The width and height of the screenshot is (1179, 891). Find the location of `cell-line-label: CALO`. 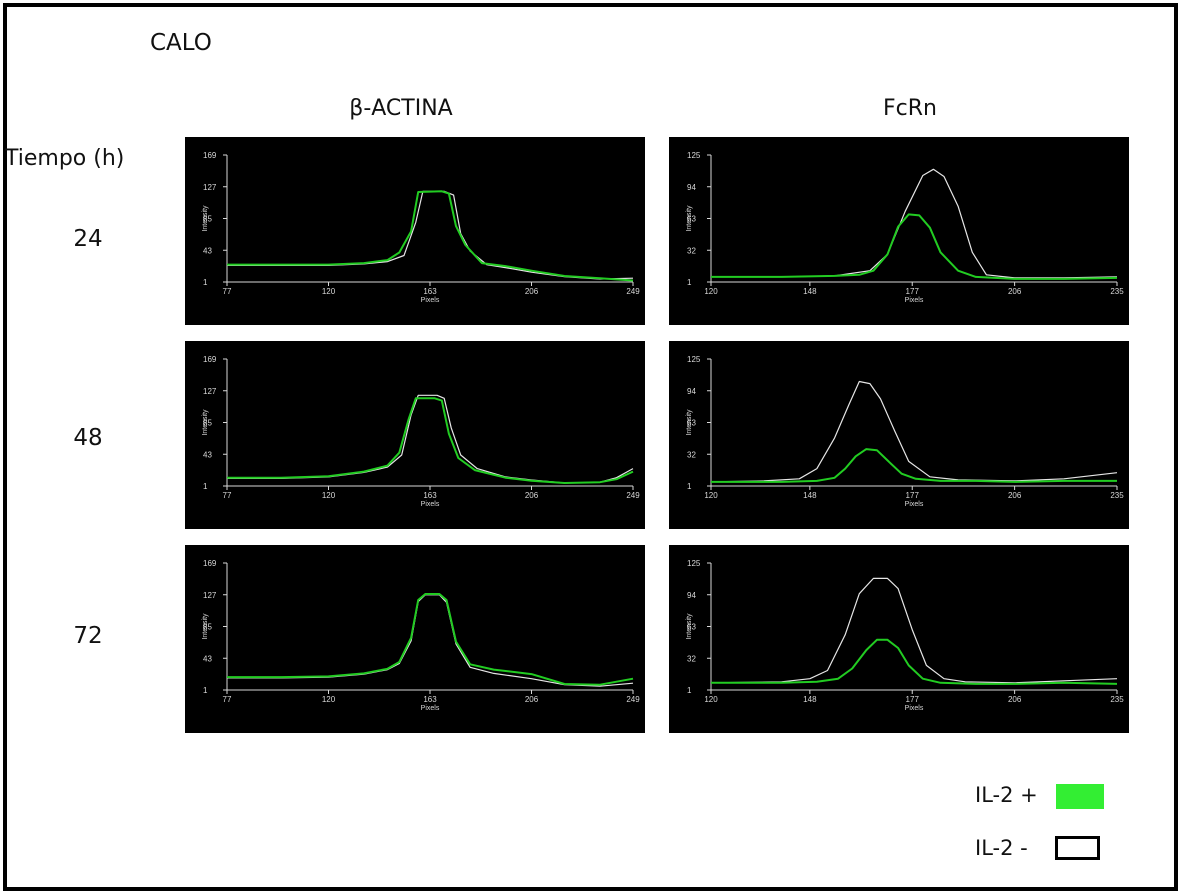

cell-line-label: CALO is located at coordinates (181, 43).